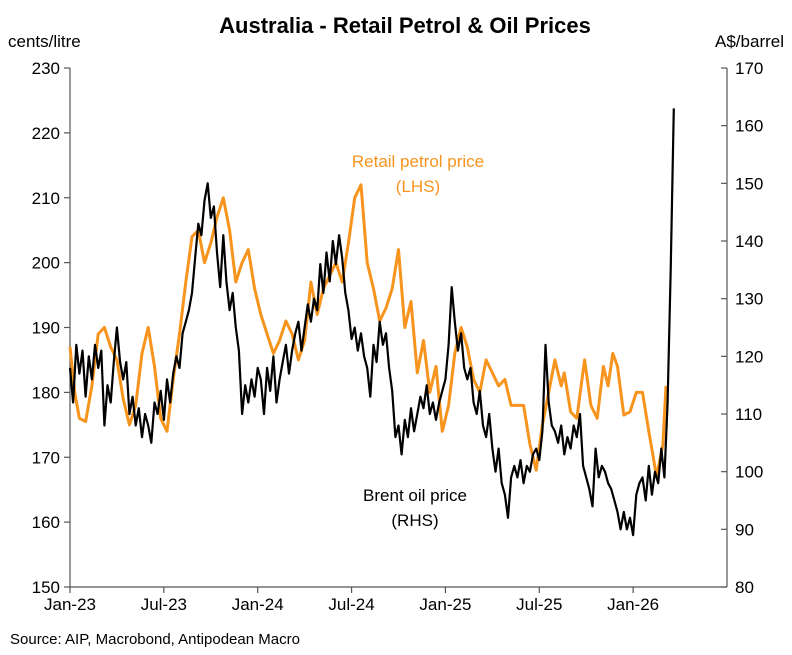  What do you see at coordinates (405, 25) in the screenshot?
I see `chart-title: Australia - Retail Petrol & Oil Prices` at bounding box center [405, 25].